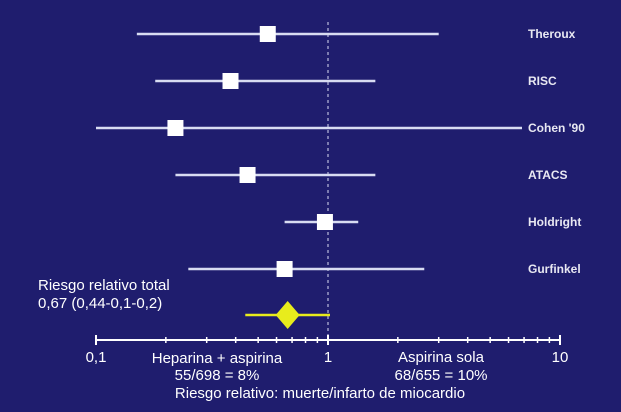 This screenshot has height=412, width=621. Describe the element at coordinates (560, 357) in the screenshot. I see `x-tick-label-2: 10` at that location.